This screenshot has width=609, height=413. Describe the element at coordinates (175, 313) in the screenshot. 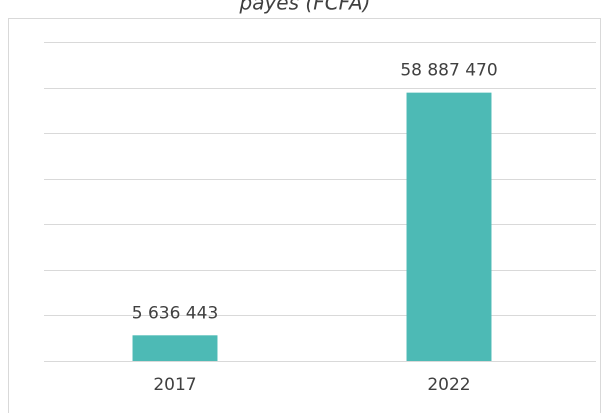

I see `data-label: 5 636 443` at that location.